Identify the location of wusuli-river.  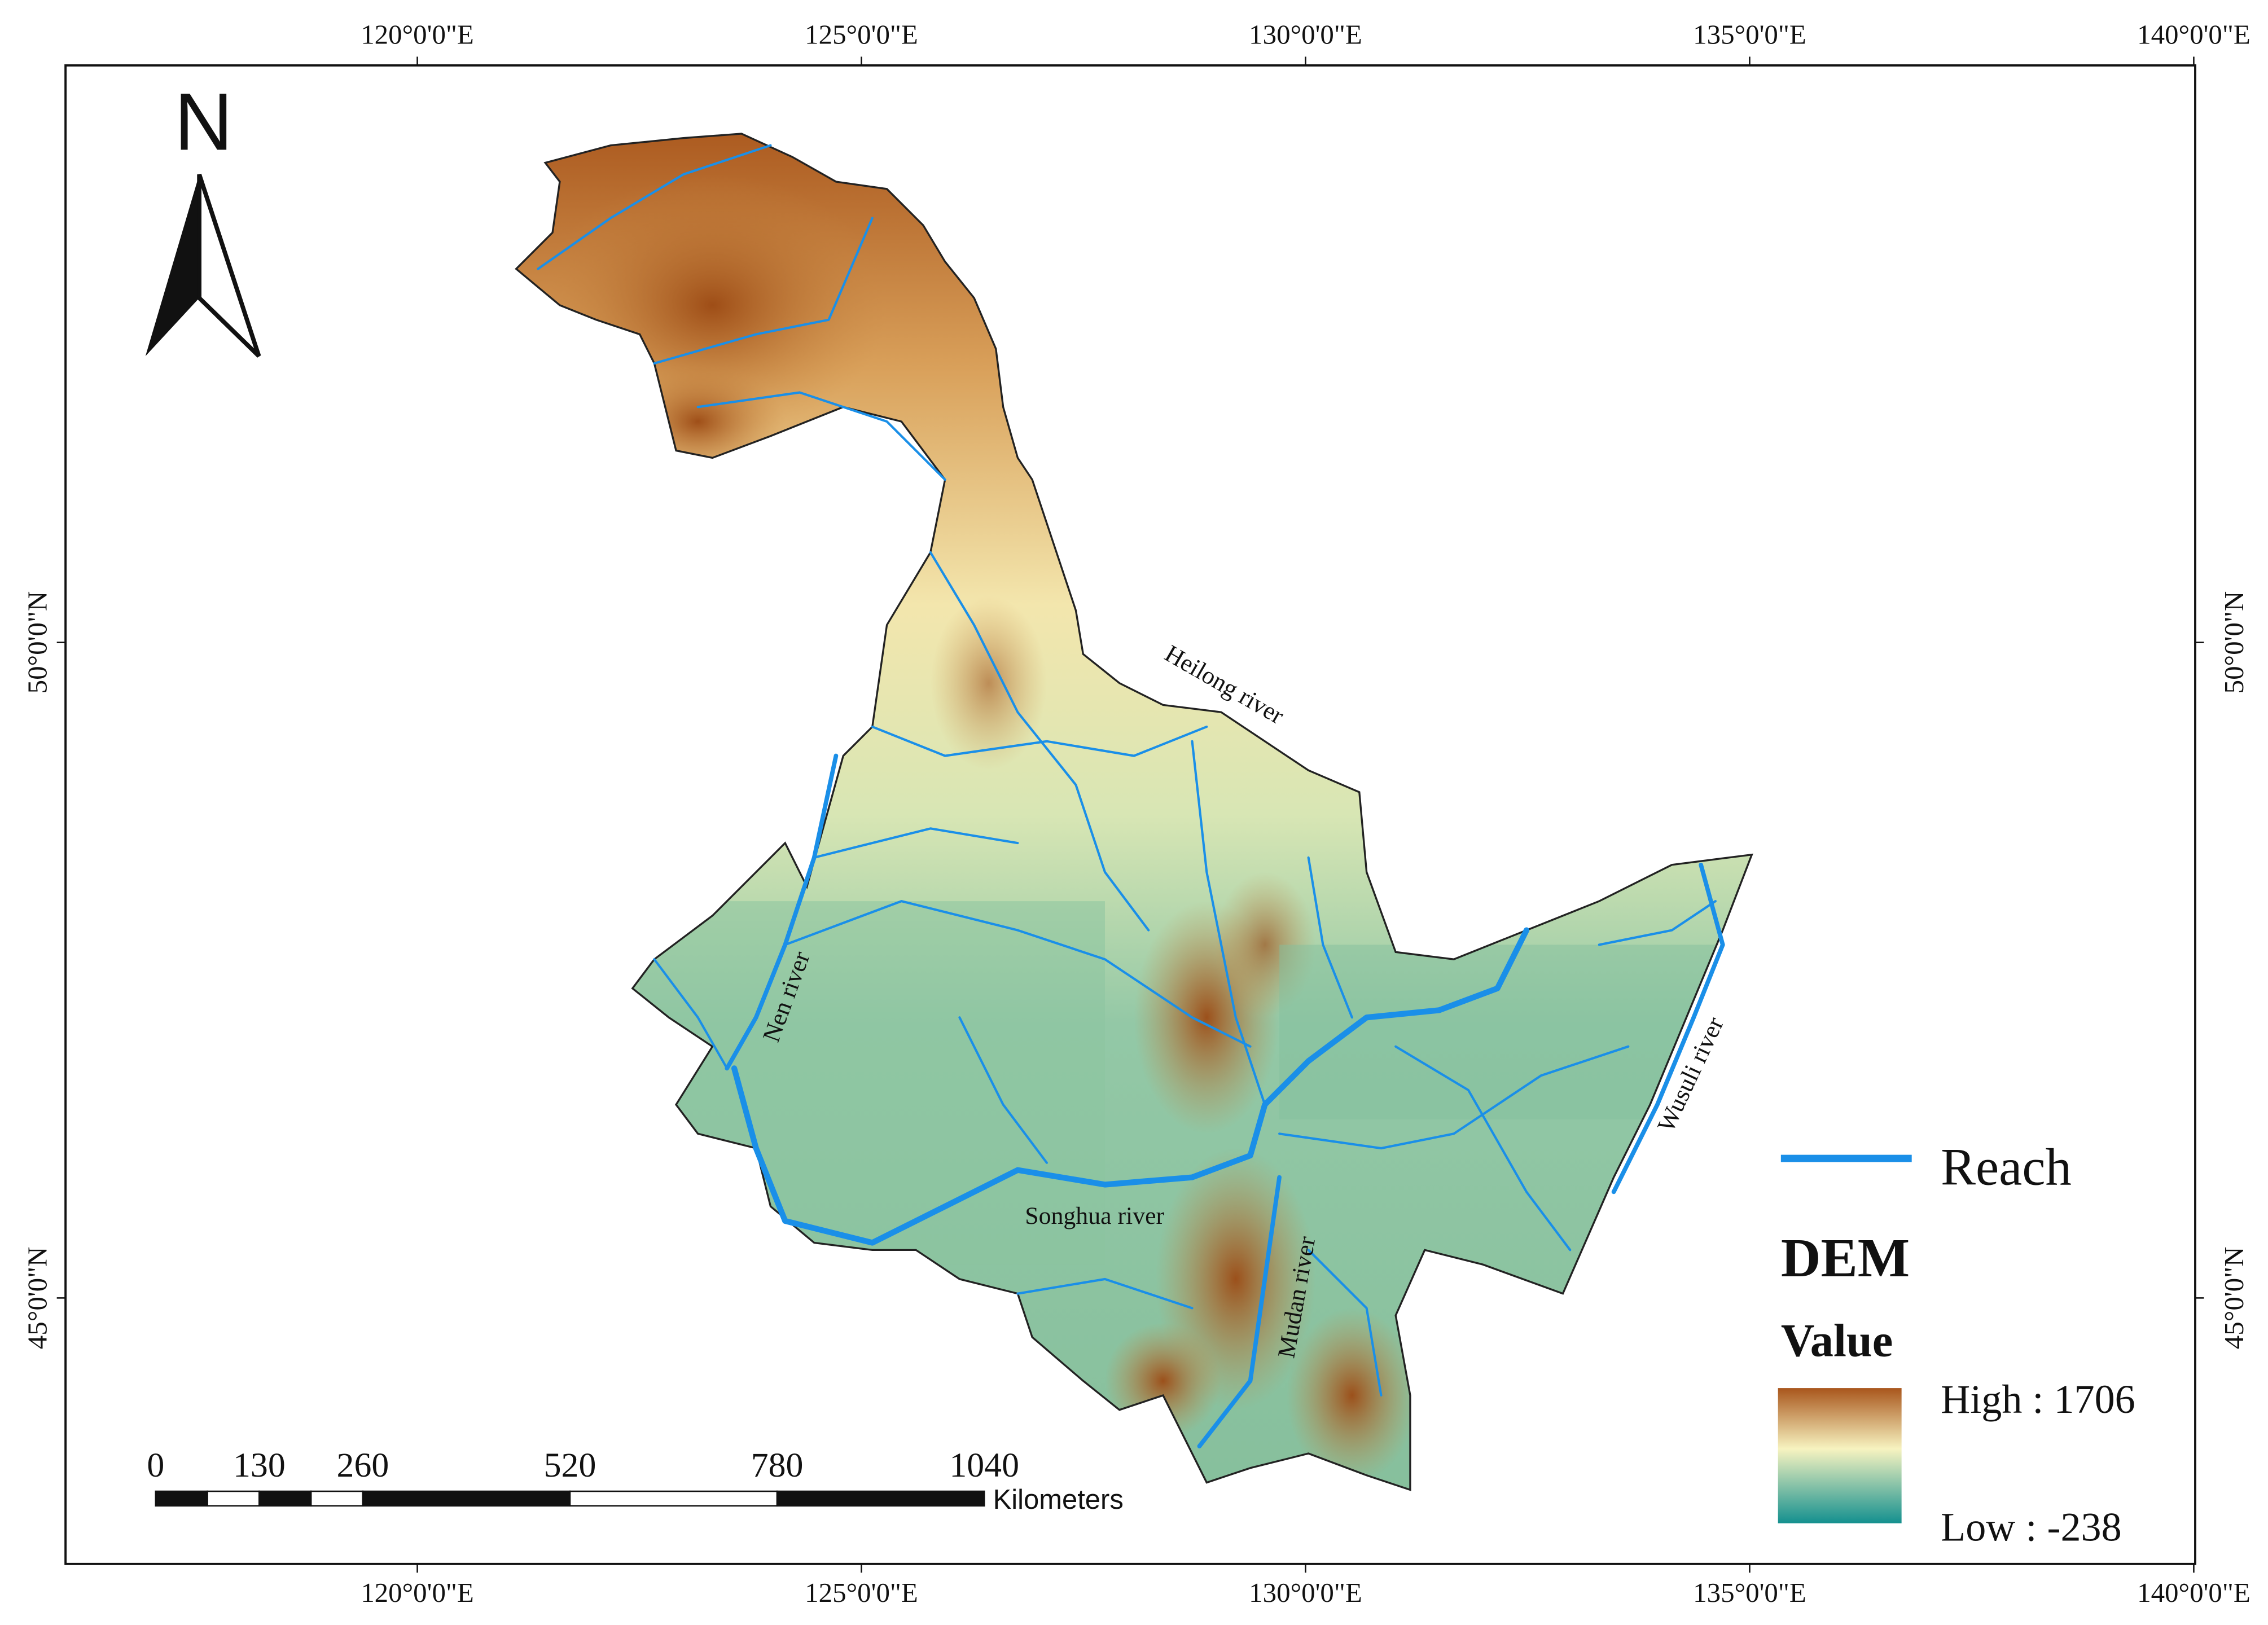
(1668, 1028).